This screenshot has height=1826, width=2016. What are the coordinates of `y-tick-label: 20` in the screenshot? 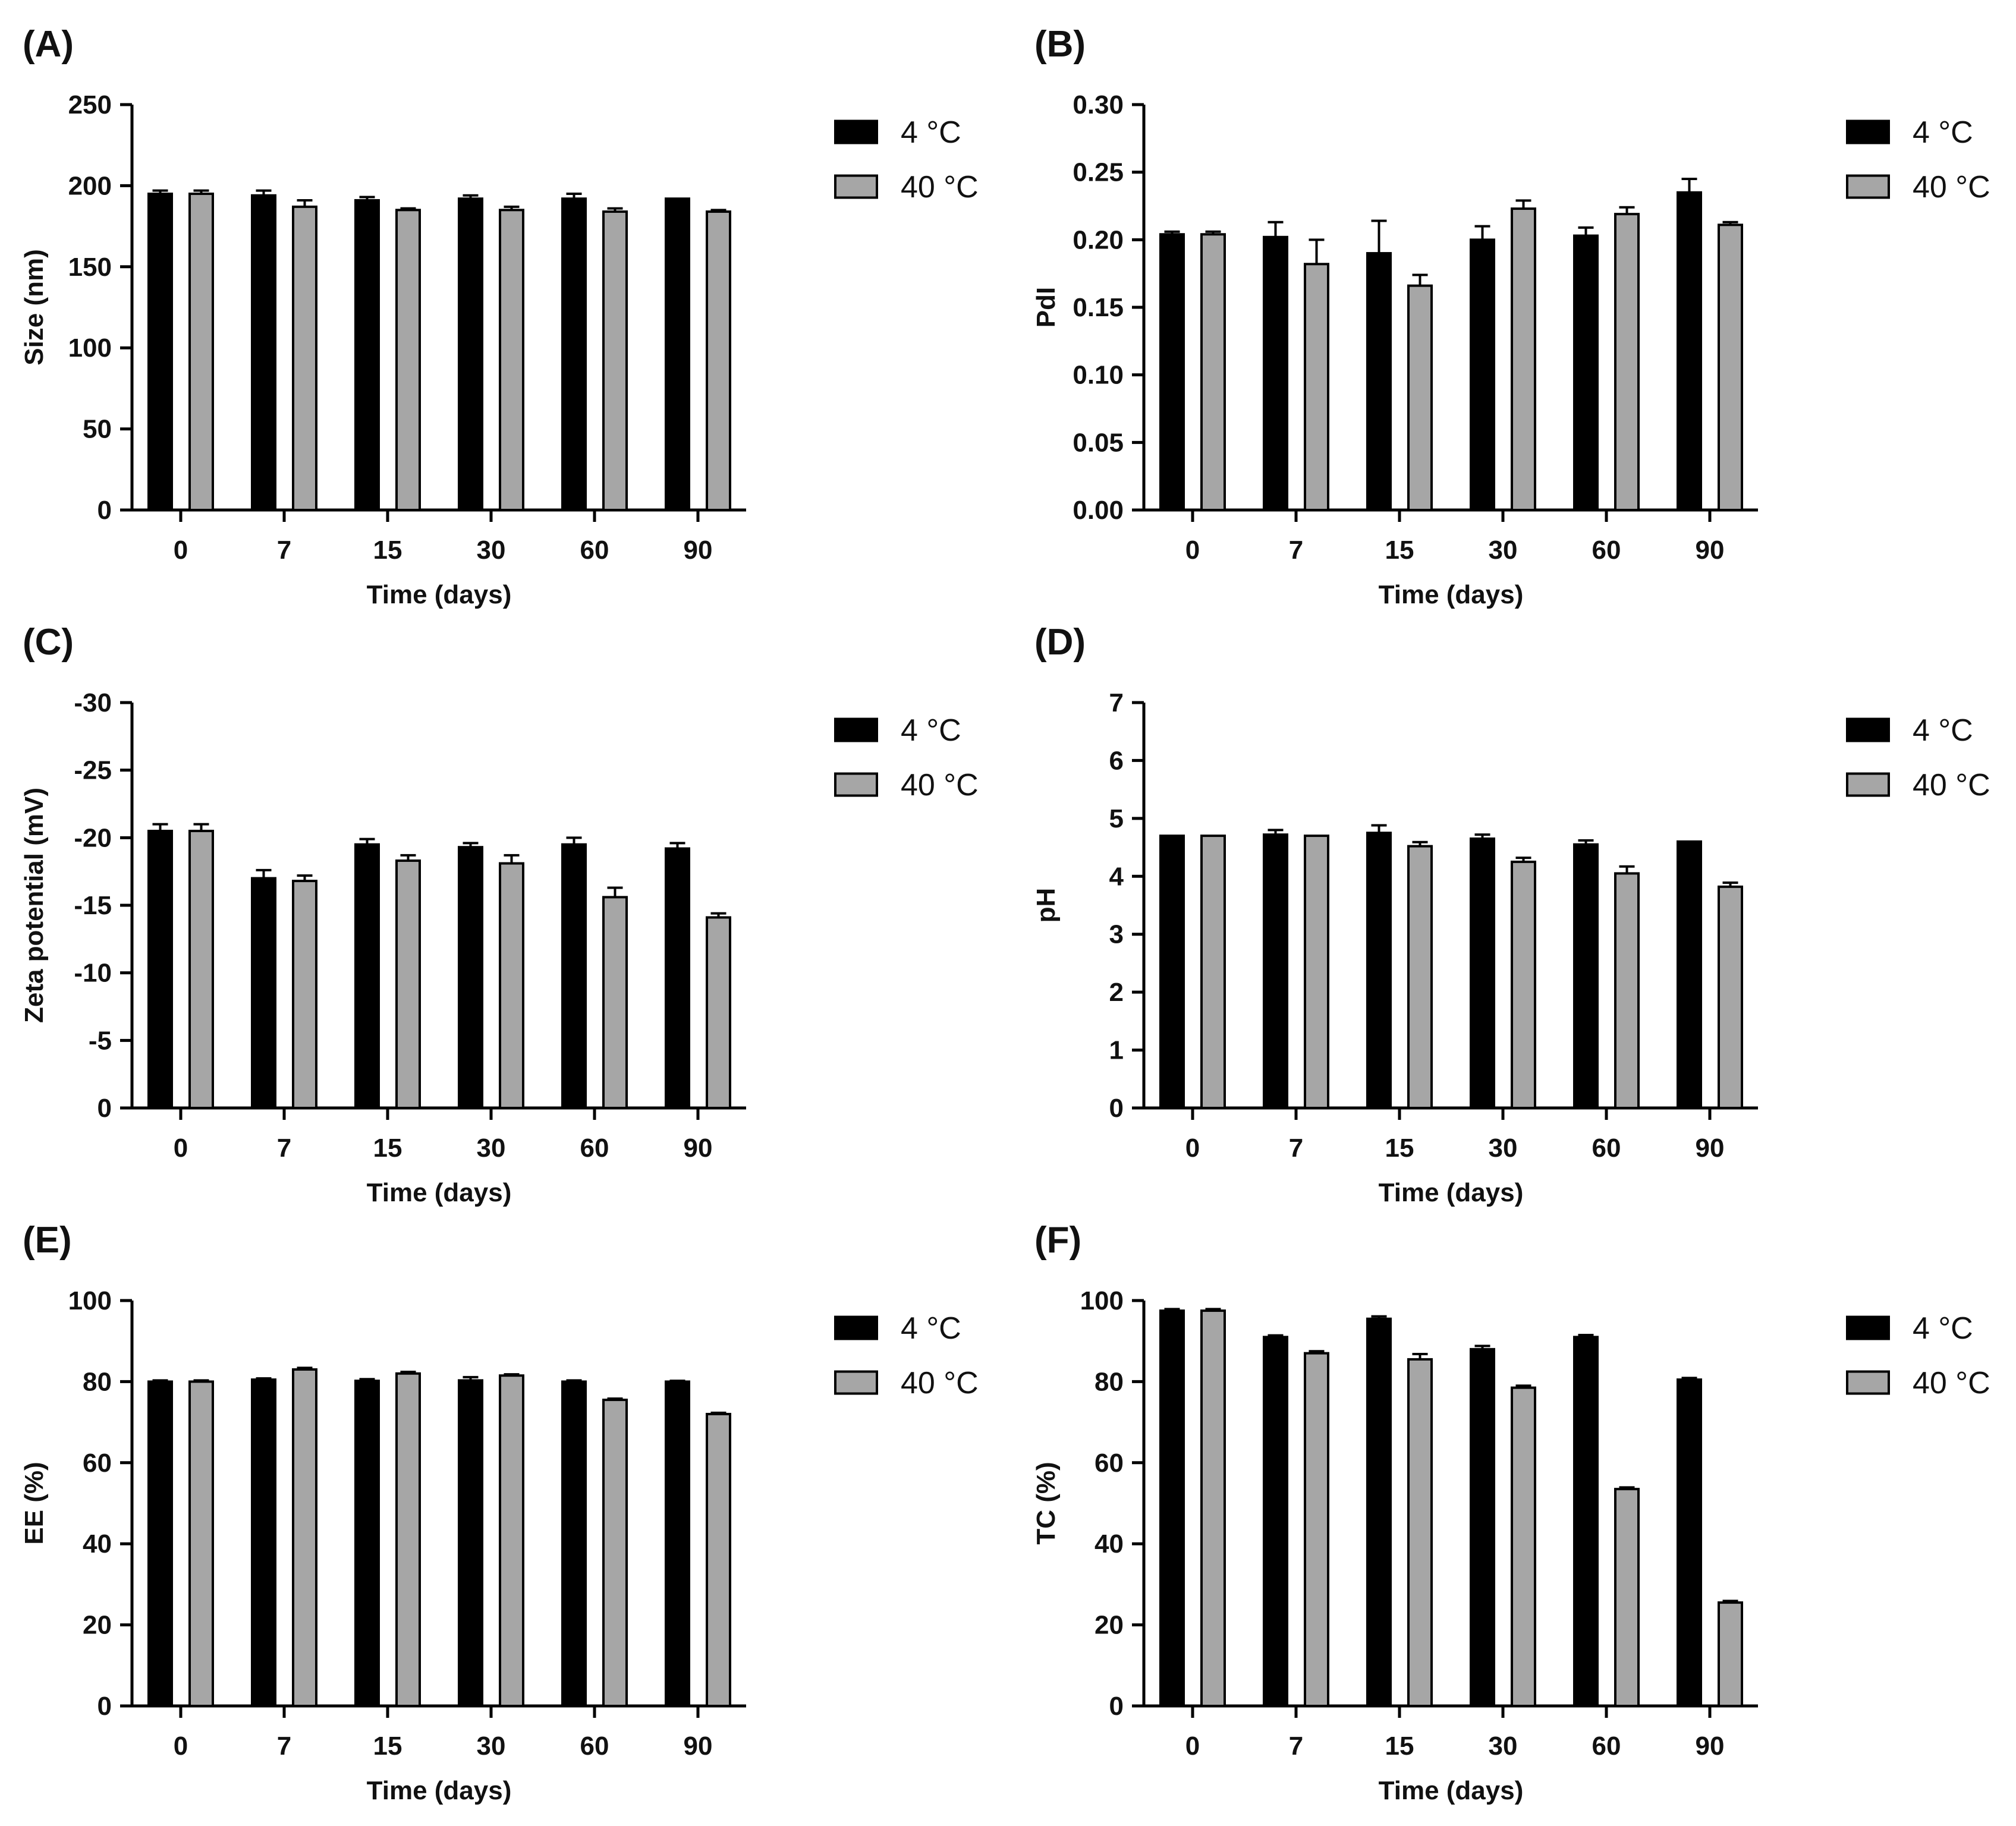 It's located at (97, 1625).